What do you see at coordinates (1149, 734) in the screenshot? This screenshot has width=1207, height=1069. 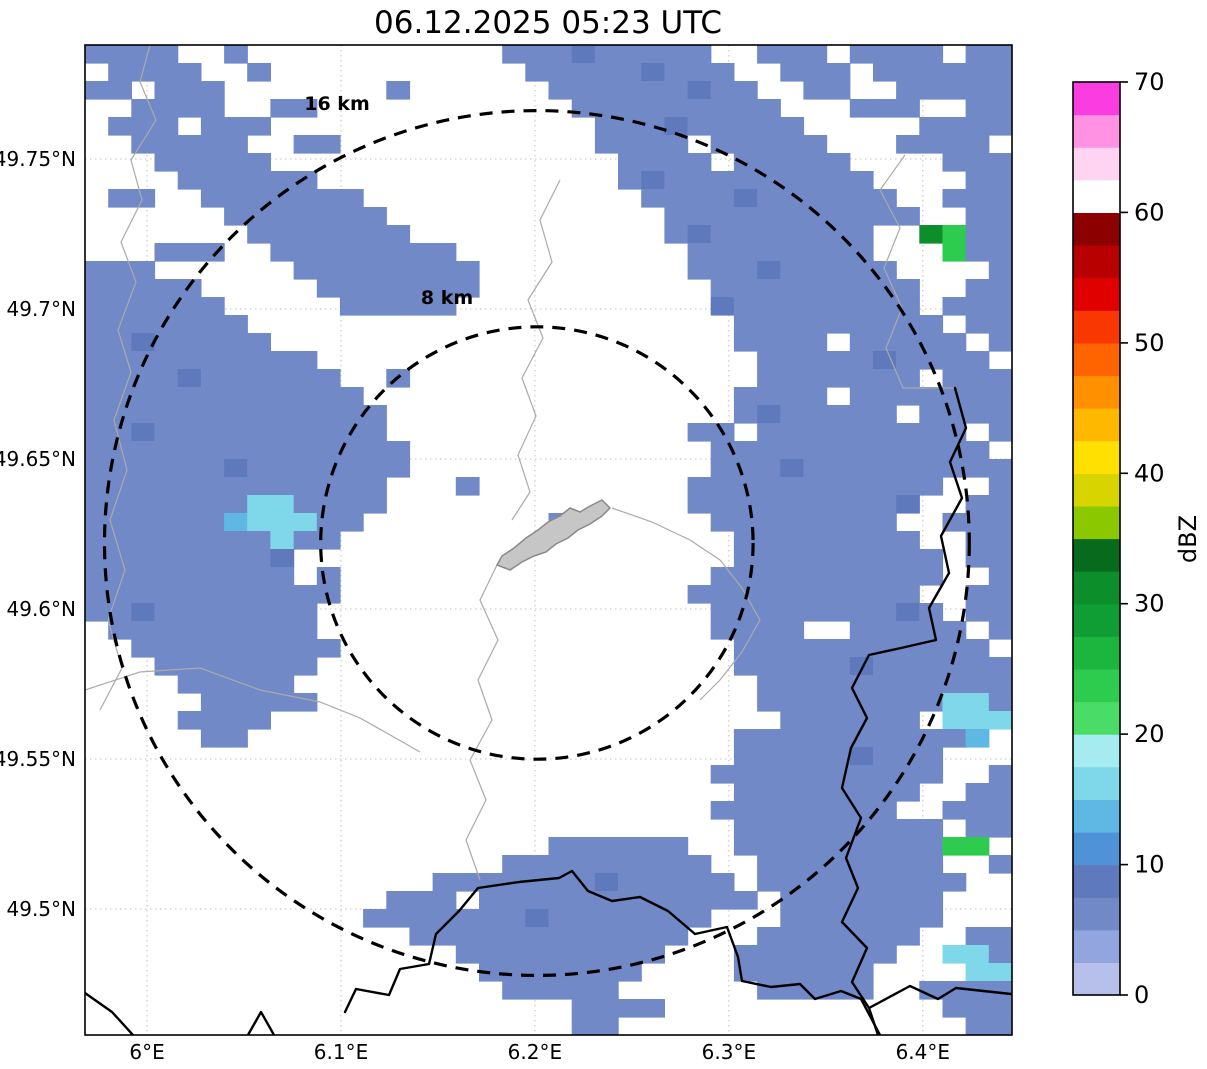 I see `colorbar-tick-label: 20` at bounding box center [1149, 734].